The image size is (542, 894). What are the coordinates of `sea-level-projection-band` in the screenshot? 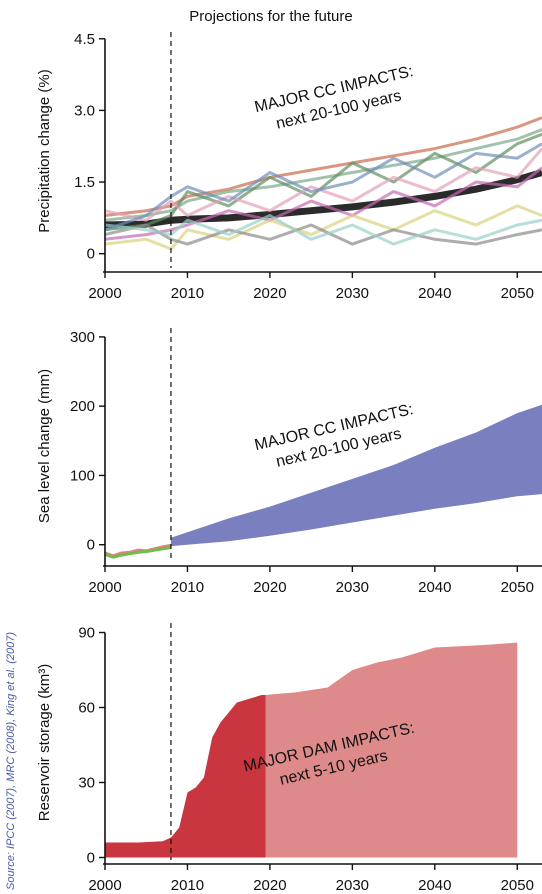 It's located at (356, 475).